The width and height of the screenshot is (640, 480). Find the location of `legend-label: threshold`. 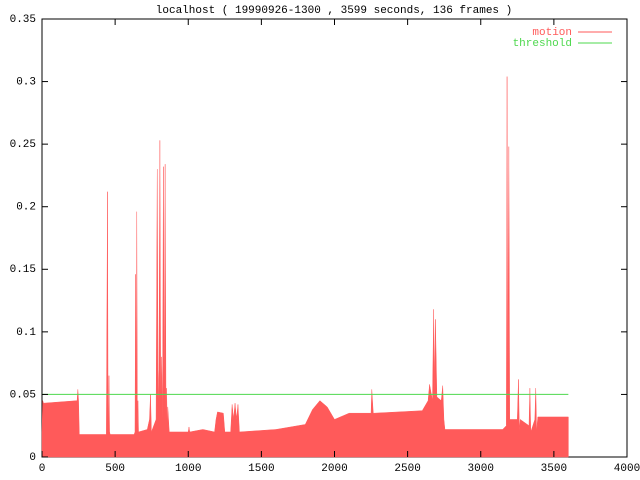

legend-label: threshold is located at coordinates (542, 44).